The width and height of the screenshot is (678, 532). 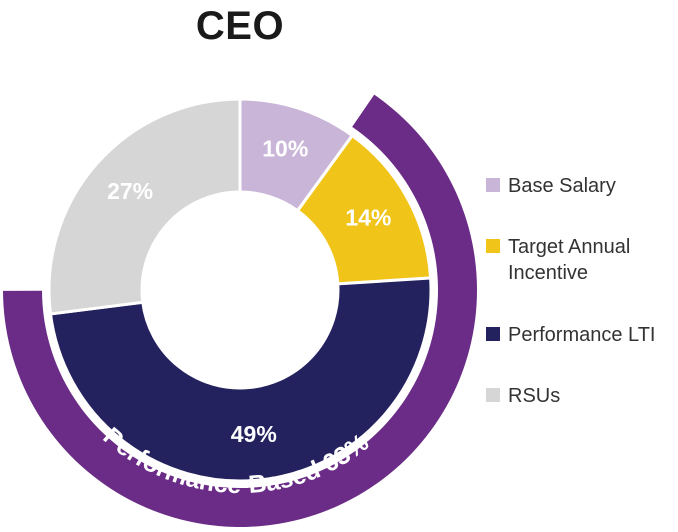 What do you see at coordinates (240, 26) in the screenshot?
I see `chart-title: CEO` at bounding box center [240, 26].